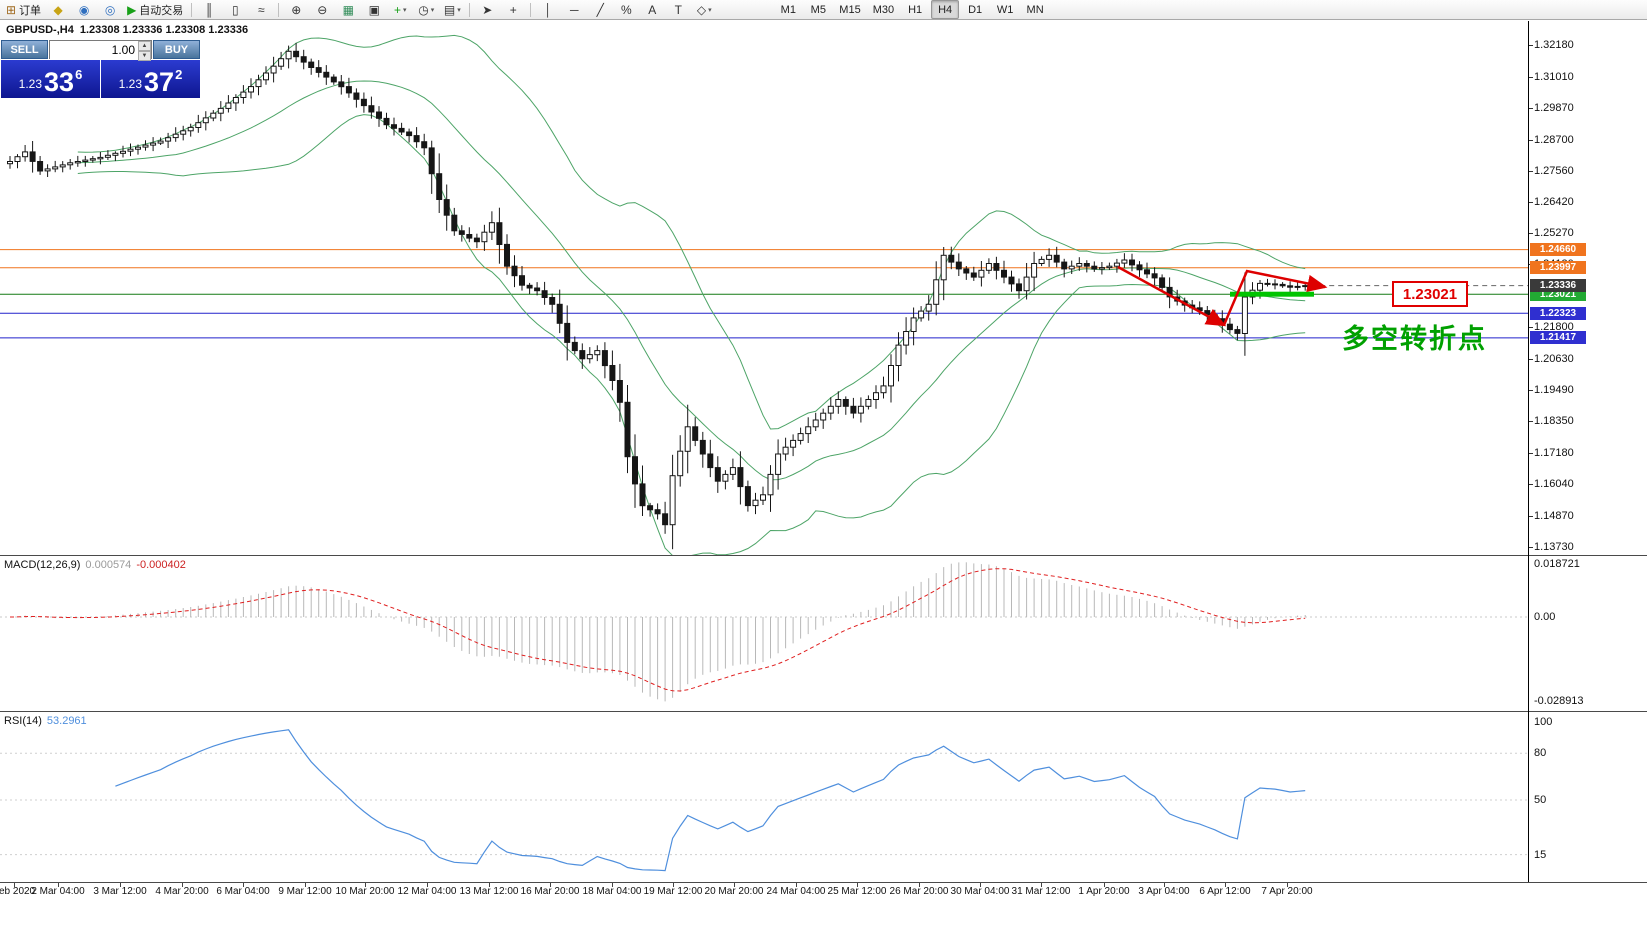  I want to click on ohlc-values: 1.23308 1.23336 1.23308 1.23336, so click(164, 30).